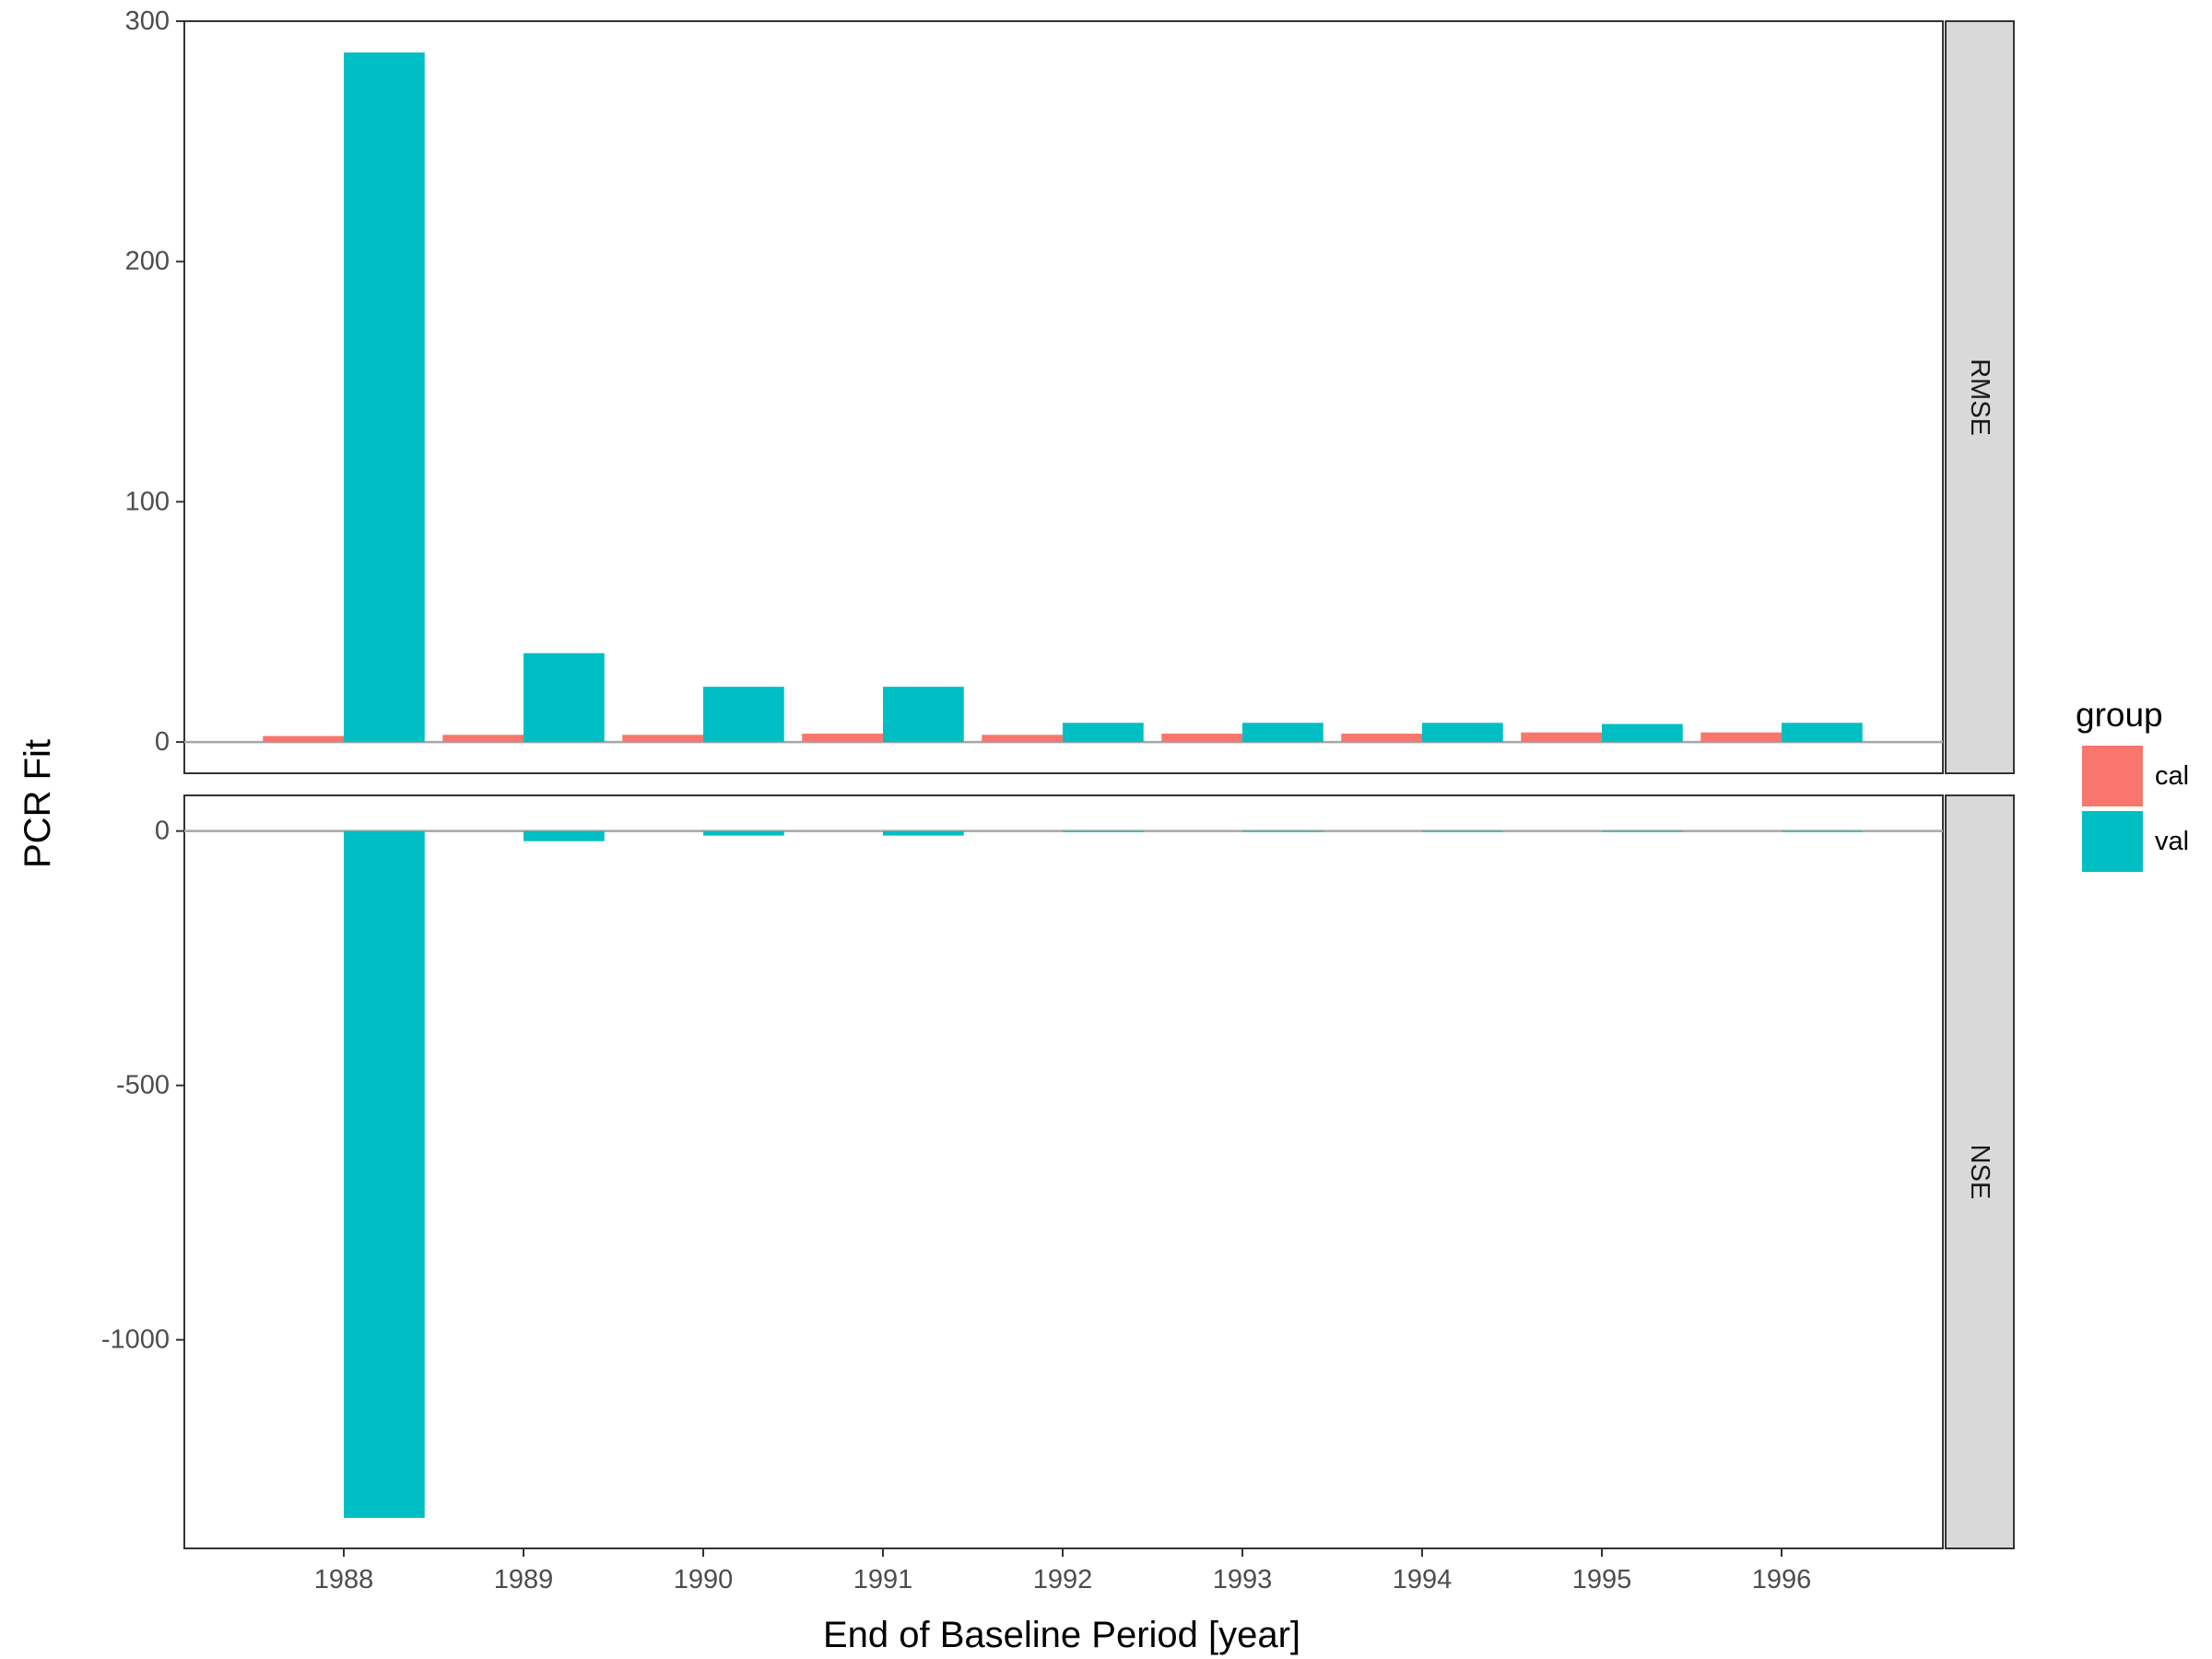  Describe the element at coordinates (2172, 841) in the screenshot. I see `legend-label-val: val` at that location.